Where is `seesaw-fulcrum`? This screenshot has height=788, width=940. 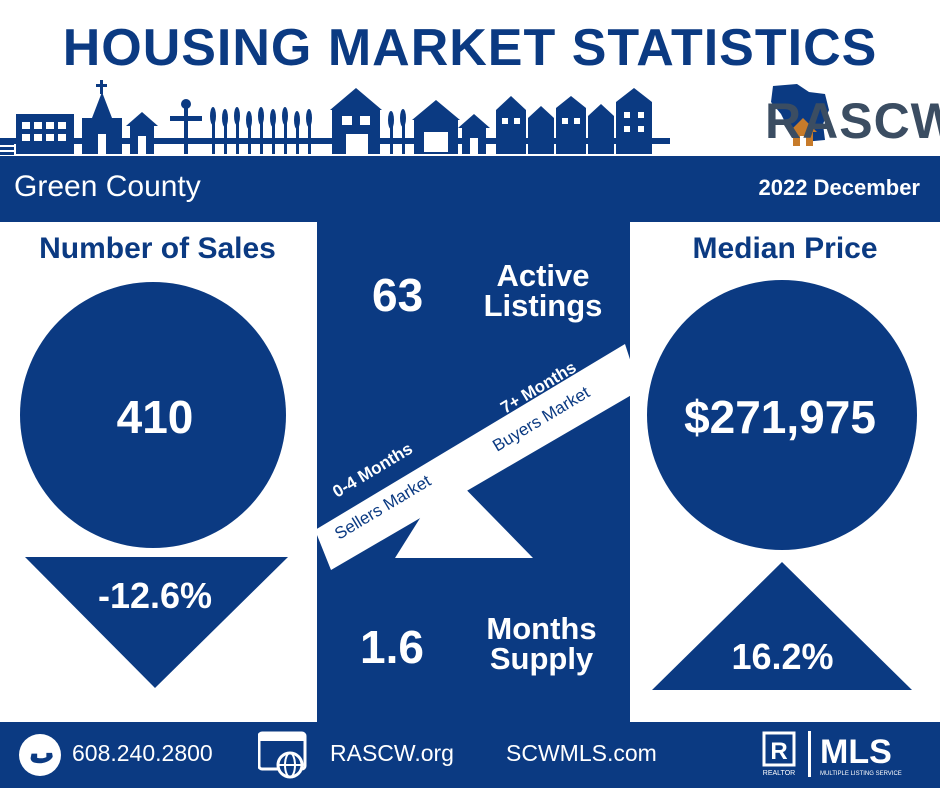 seesaw-fulcrum is located at coordinates (464, 515).